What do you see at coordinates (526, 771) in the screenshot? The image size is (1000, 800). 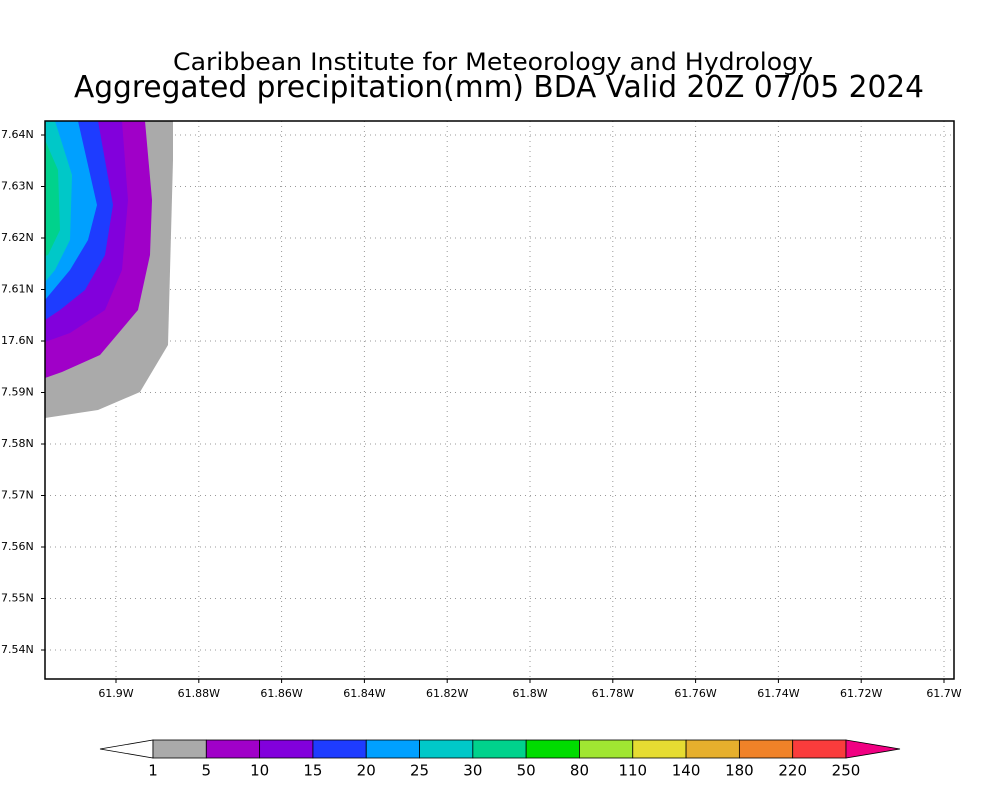 I see `colorbar-label: 50` at bounding box center [526, 771].